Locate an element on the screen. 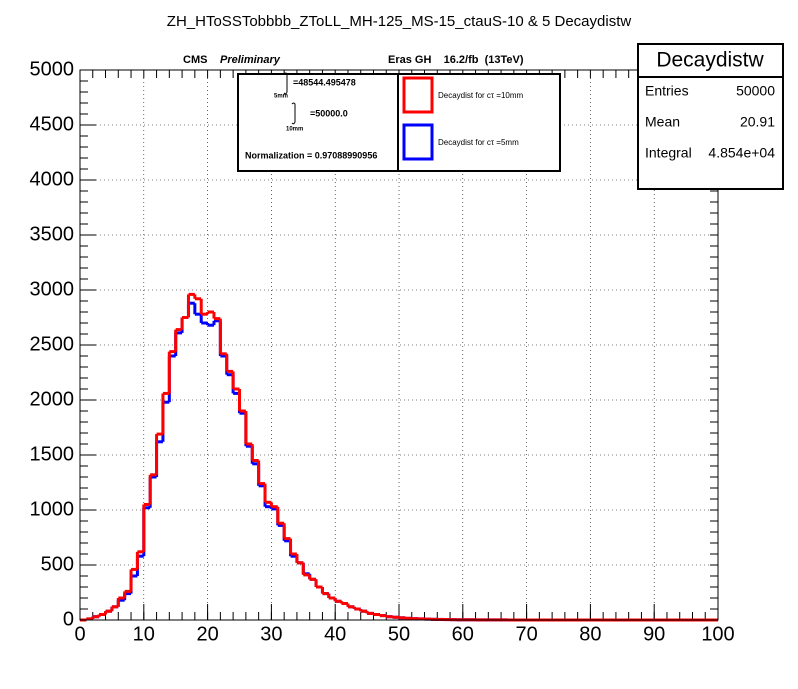 The height and width of the screenshot is (689, 798). y-tick-label: 0 is located at coordinates (68, 619).